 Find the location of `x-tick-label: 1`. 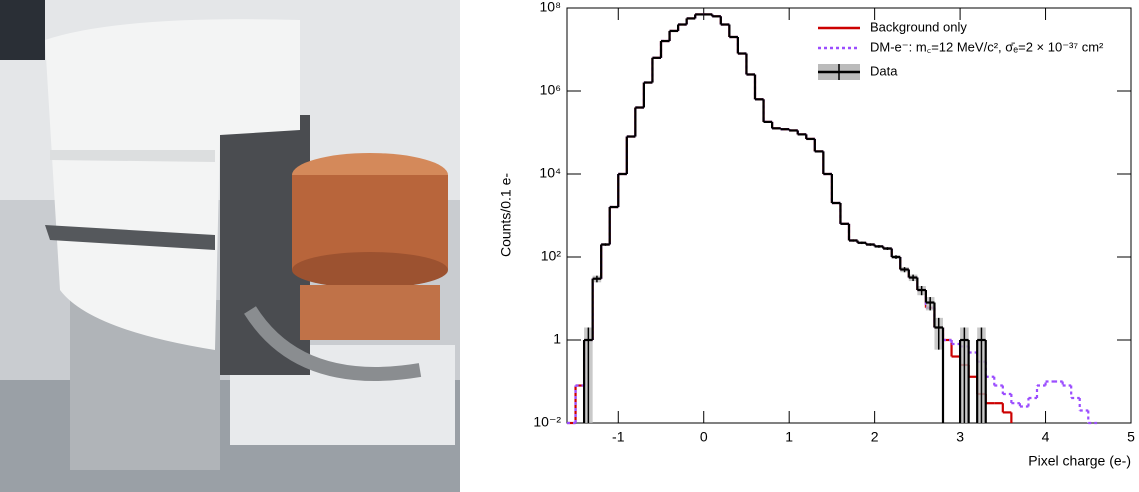

x-tick-label: 1 is located at coordinates (789, 437).